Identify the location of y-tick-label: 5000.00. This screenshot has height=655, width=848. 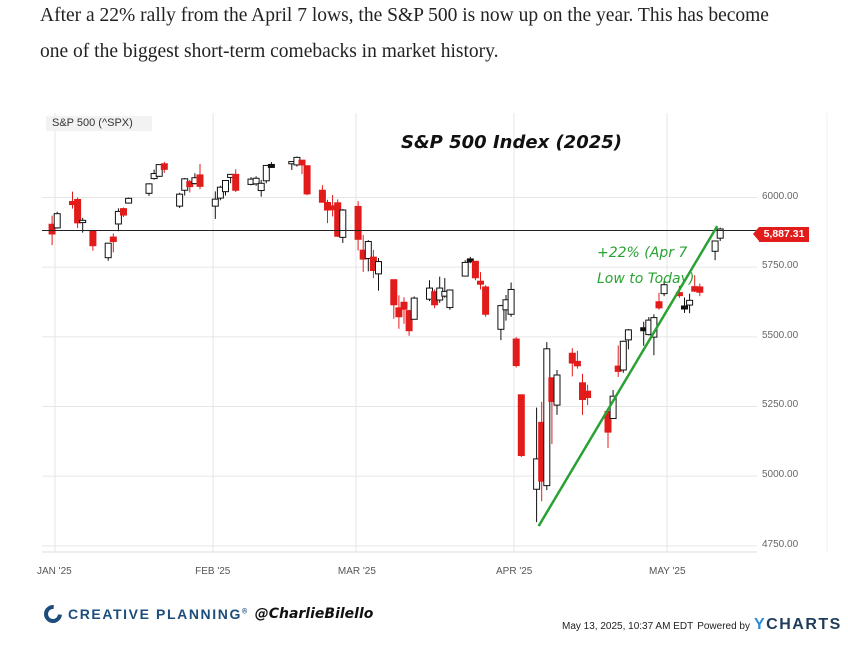
(780, 475).